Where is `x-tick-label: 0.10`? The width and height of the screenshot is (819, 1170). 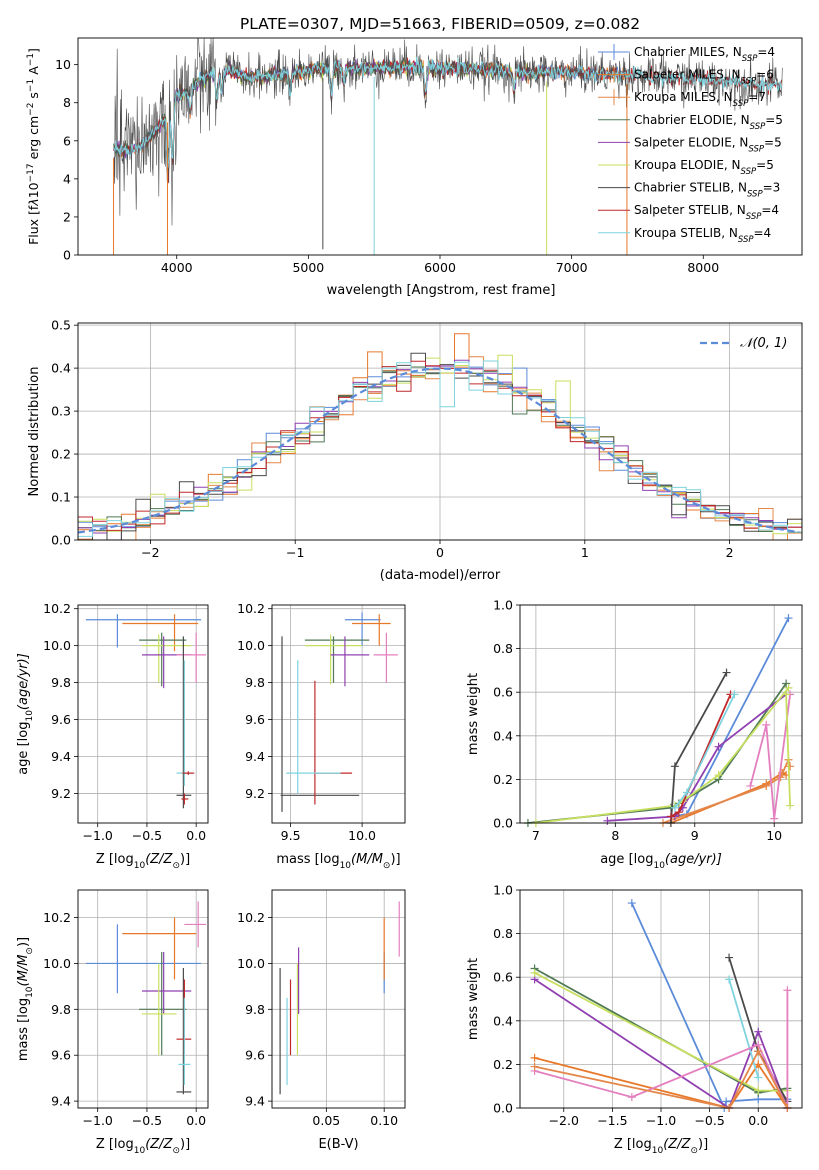
x-tick-label: 0.10 is located at coordinates (384, 1120).